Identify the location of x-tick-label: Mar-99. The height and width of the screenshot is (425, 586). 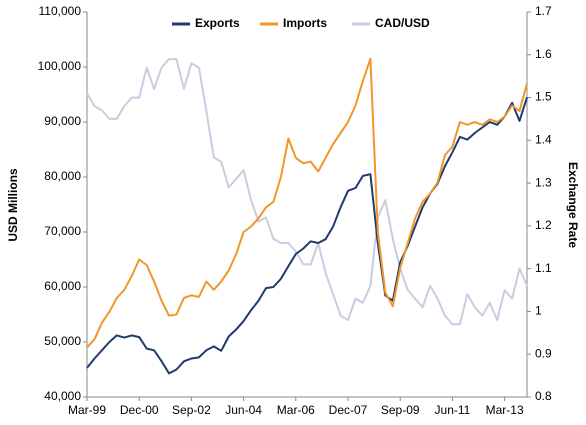
(87, 410).